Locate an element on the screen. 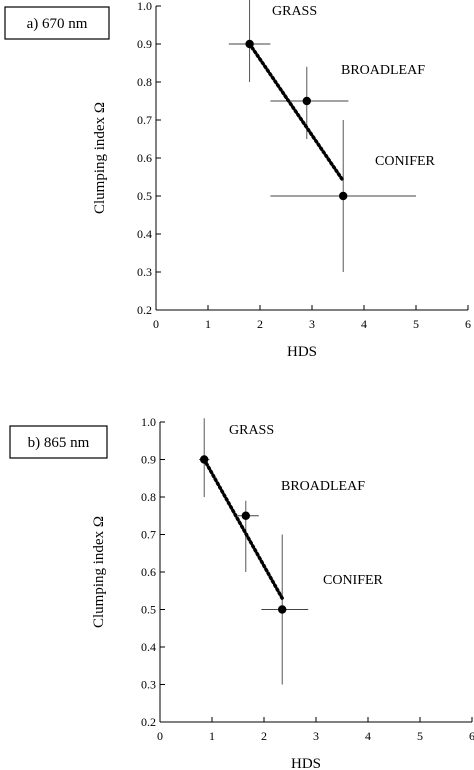 The height and width of the screenshot is (770, 474). panel-label: a) 670 nm is located at coordinates (57, 24).